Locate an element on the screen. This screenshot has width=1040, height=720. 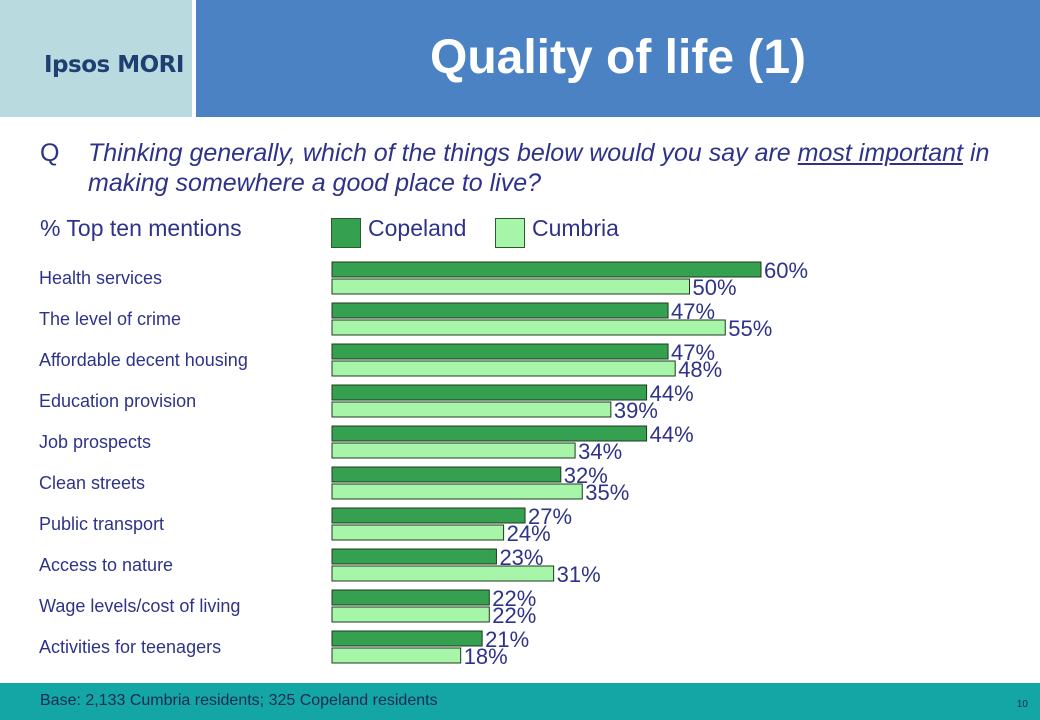
slide-title: Quality of life (1) is located at coordinates (618, 57).